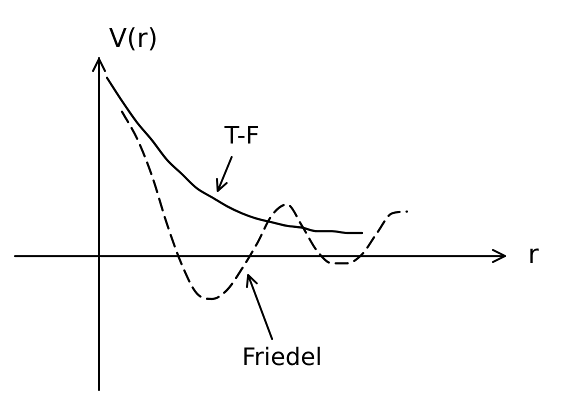 The image size is (576, 401). Describe the element at coordinates (242, 136) in the screenshot. I see `series-label: T-F` at that location.